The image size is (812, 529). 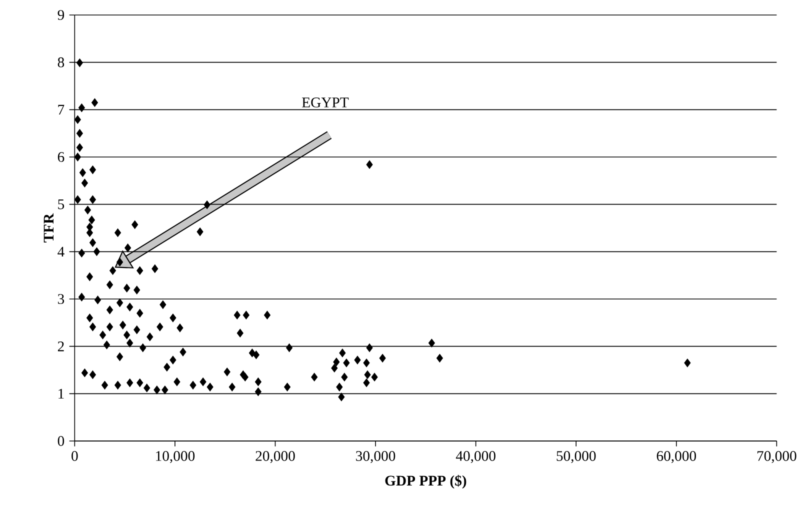 I want to click on x-tick-label: 60,000, so click(x=676, y=457).